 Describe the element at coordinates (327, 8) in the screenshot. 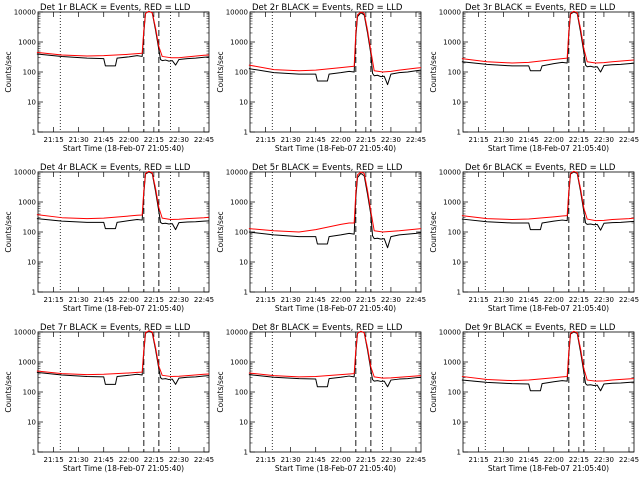

I see `panel-title: Det 2r BLACK = Events, RED = LLD` at that location.